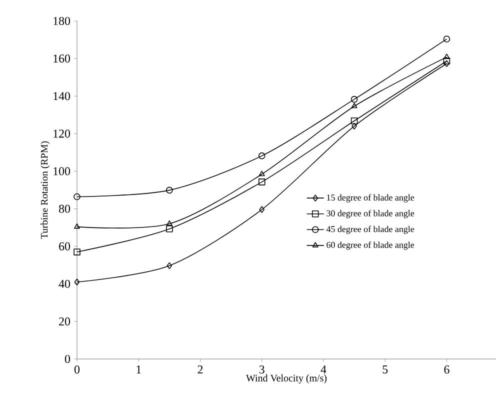 The height and width of the screenshot is (405, 502). What do you see at coordinates (64, 246) in the screenshot?
I see `y-tick-label: 60` at bounding box center [64, 246].